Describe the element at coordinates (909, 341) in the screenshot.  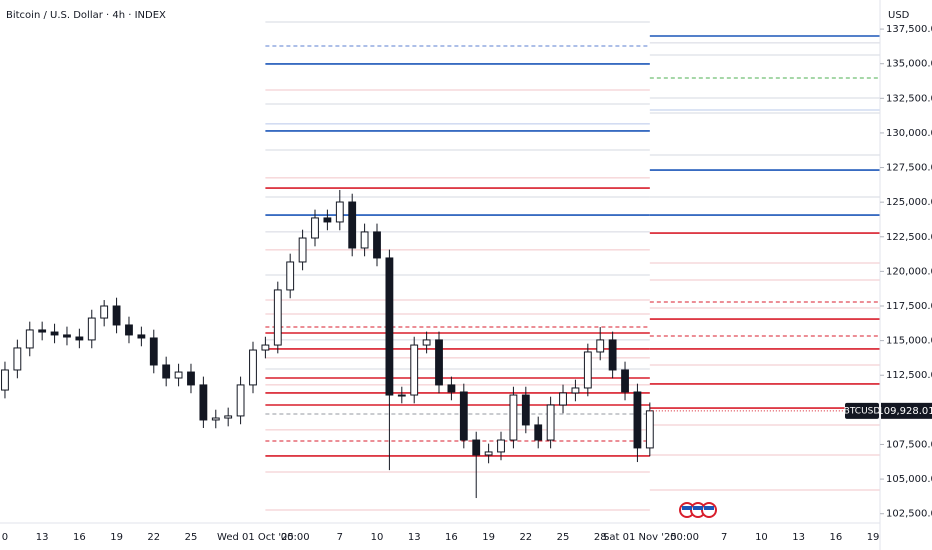
I see `y-tick-label: 115,000.00` at that location.